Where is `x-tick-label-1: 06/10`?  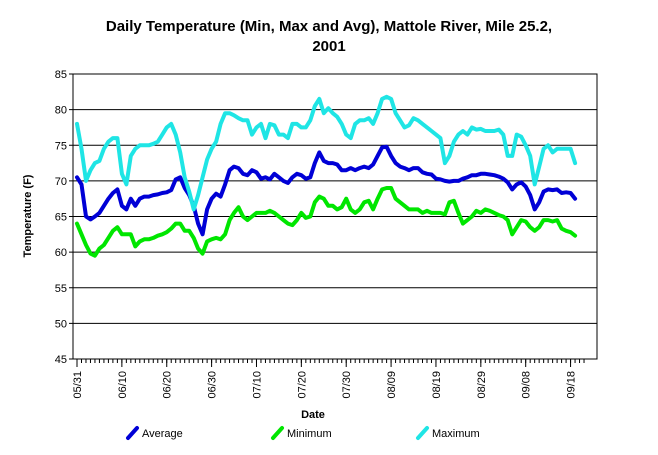
x-tick-label-1: 06/10 is located at coordinates (123, 385).